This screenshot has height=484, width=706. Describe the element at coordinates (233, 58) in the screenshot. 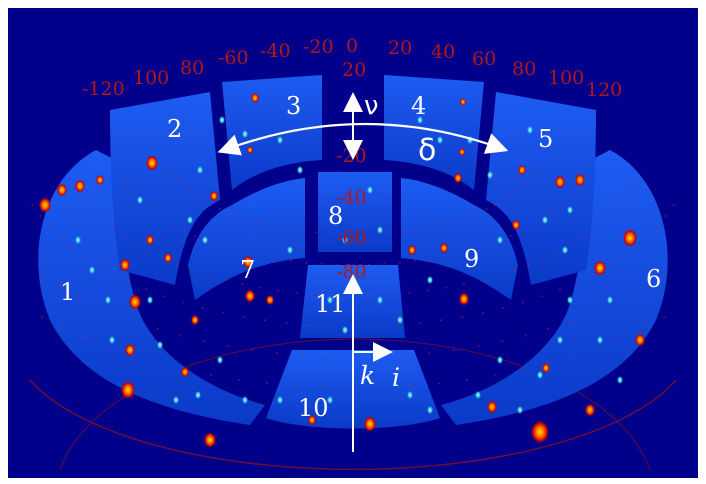

I see `scale-label: -60` at that location.